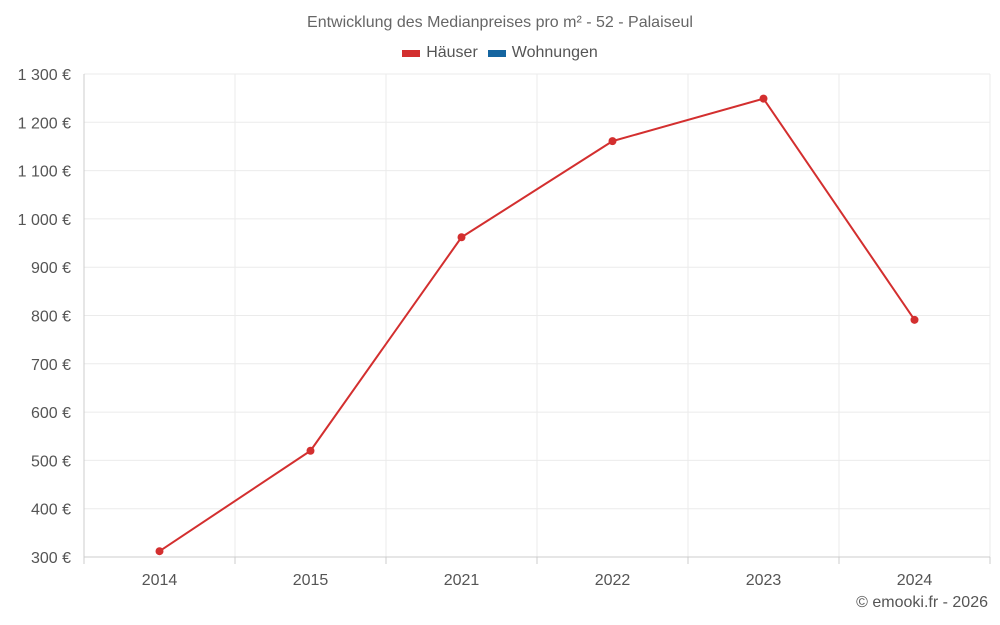  I want to click on y-tick-label: 500 €, so click(51, 461).